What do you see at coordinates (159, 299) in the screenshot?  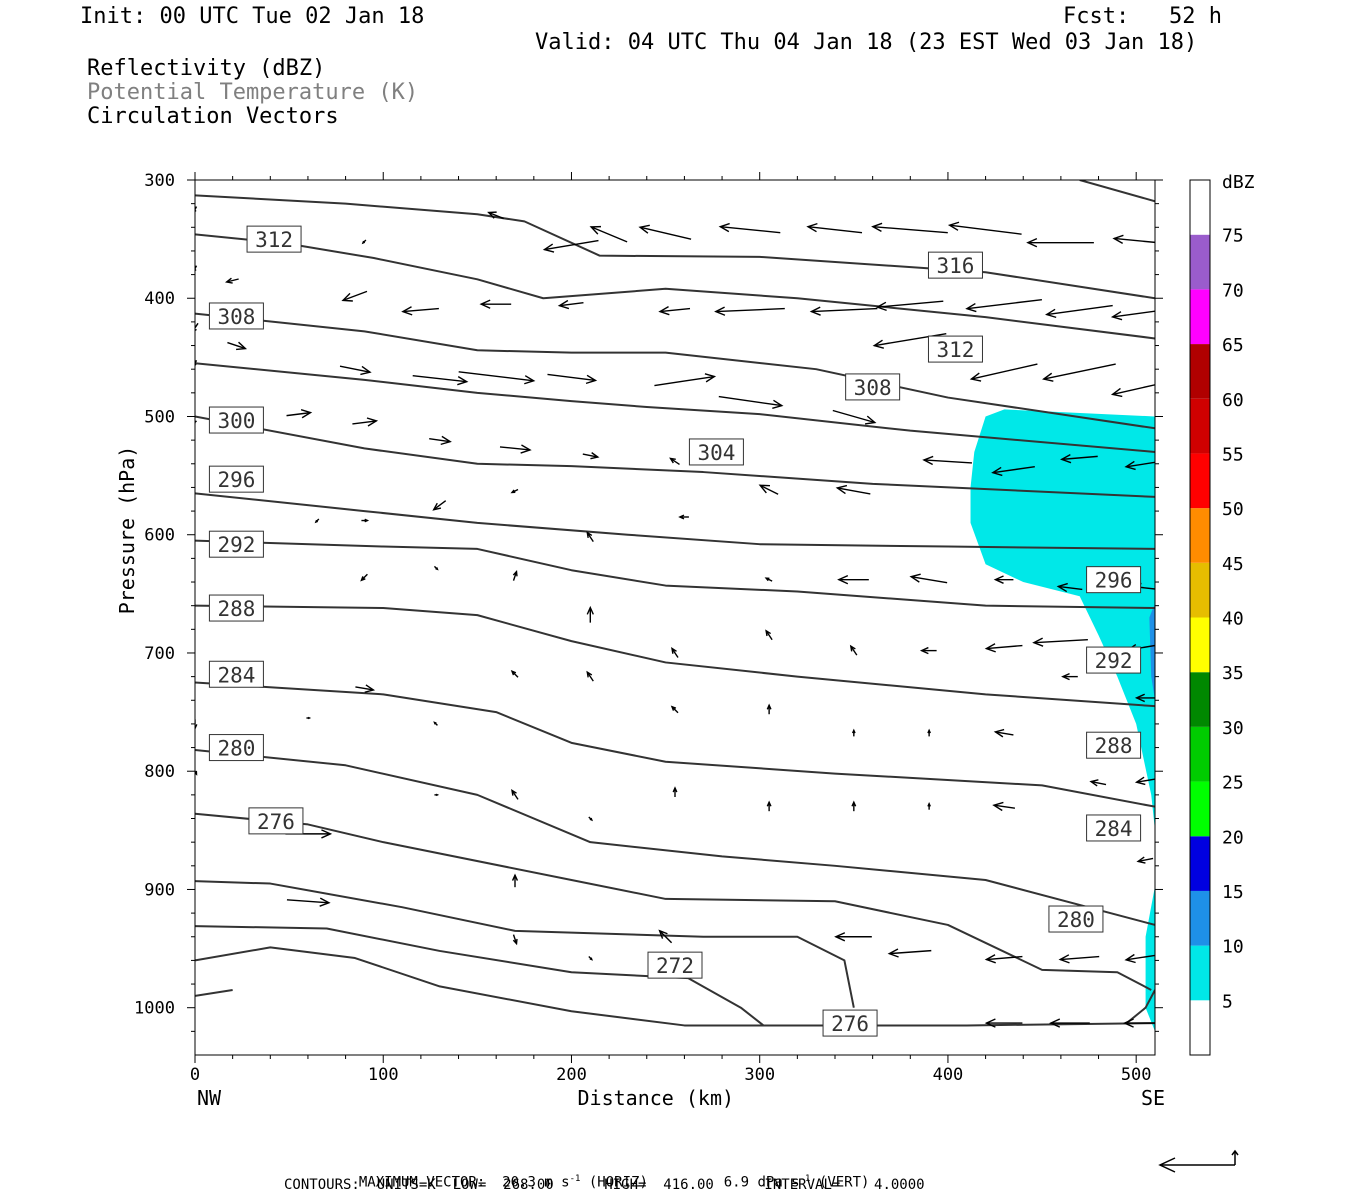 I see `y-tick-label: 400` at bounding box center [159, 299].